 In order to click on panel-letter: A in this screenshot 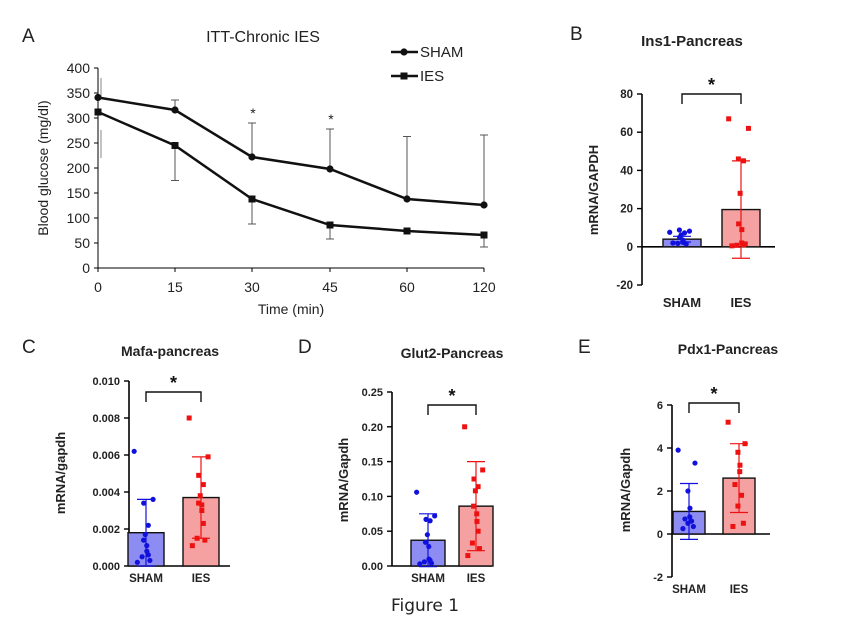, I will do `click(28, 36)`.